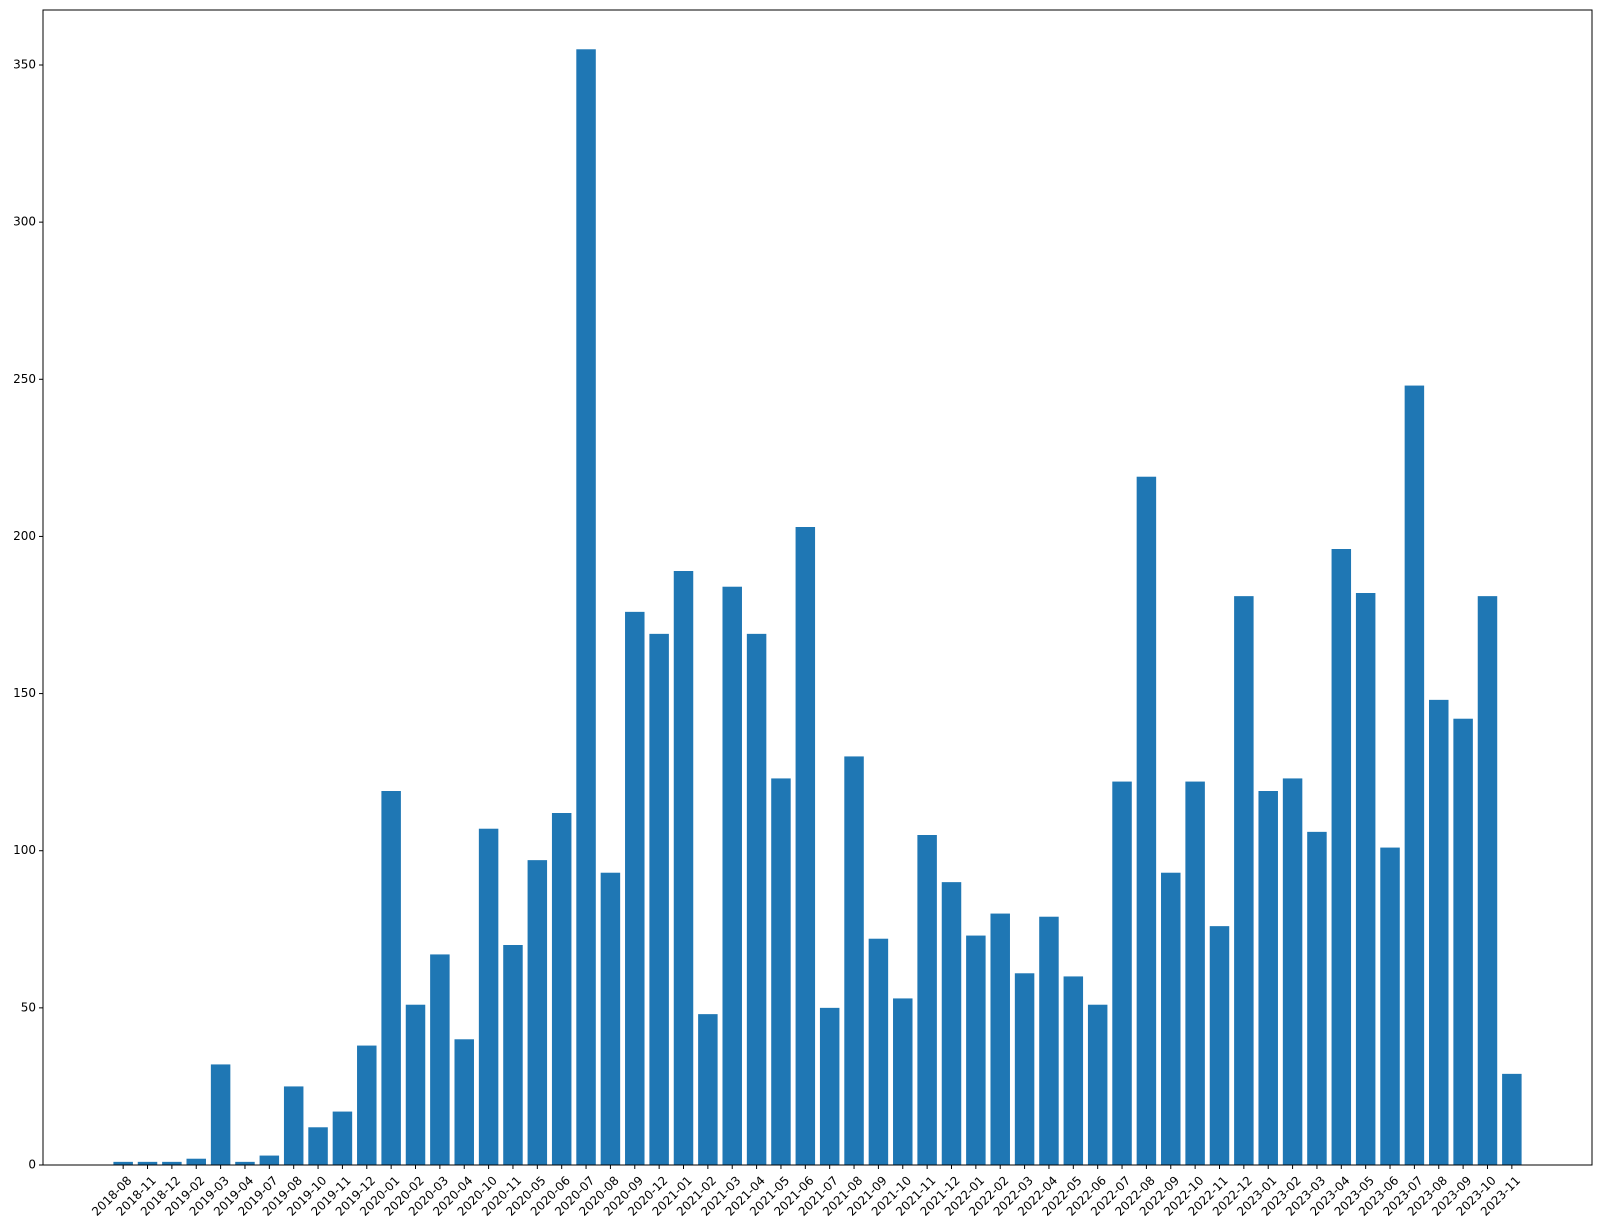  What do you see at coordinates (24, 536) in the screenshot?
I see `y-tick-label: 200` at bounding box center [24, 536].